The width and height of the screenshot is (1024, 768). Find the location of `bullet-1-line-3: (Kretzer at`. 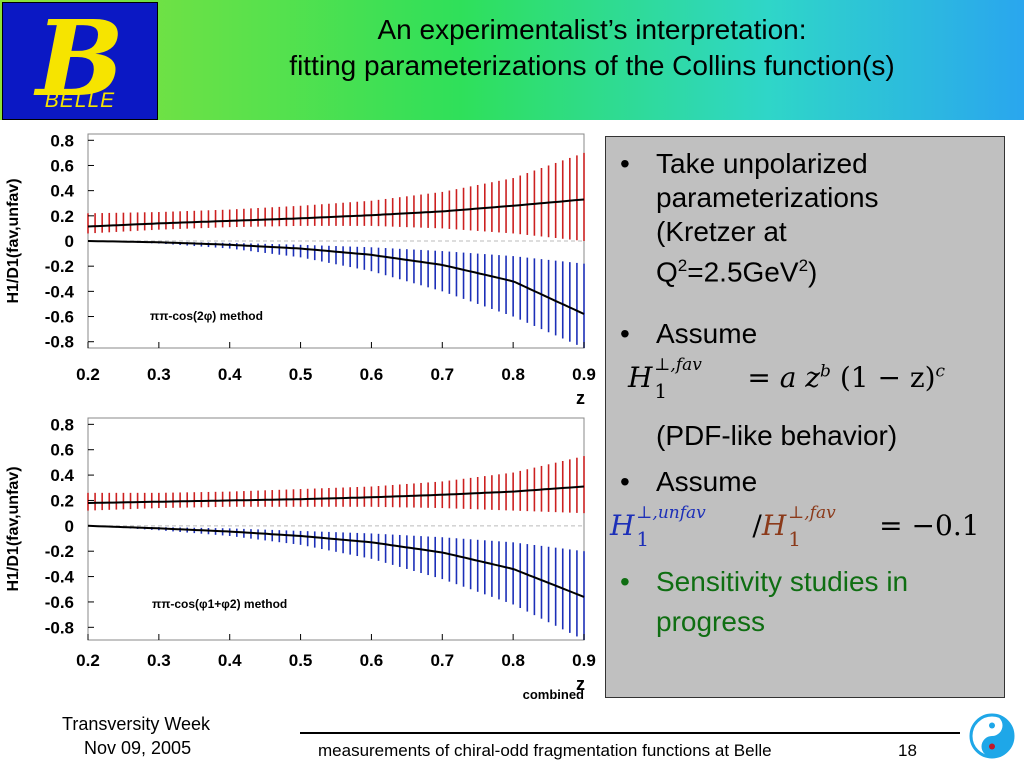

bullet-1-line-3: (Kretzer at is located at coordinates (721, 231).